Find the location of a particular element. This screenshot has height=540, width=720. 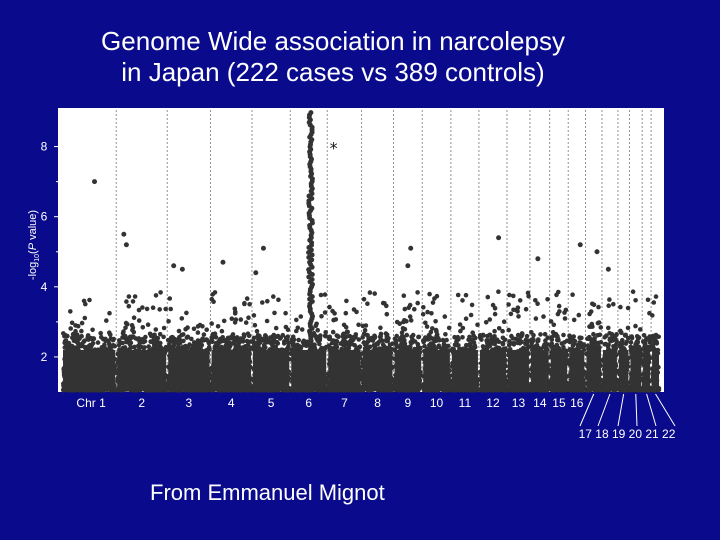

title-line-2: in Japan (222 cases vs 389 controls) is located at coordinates (333, 72).